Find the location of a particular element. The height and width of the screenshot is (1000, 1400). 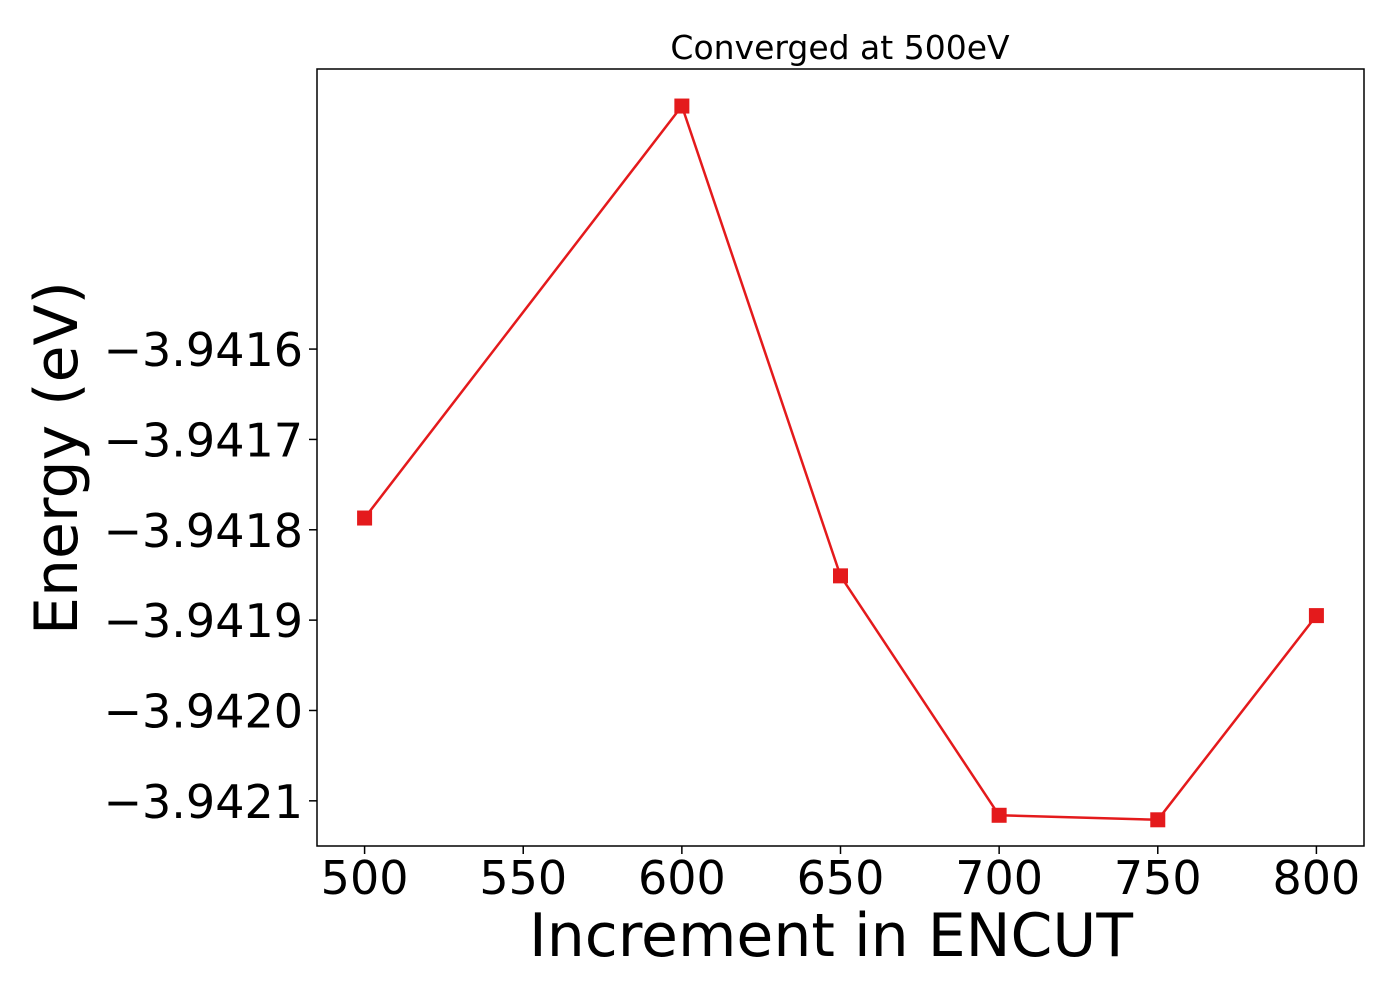

y-tick-label: −3.9419 is located at coordinates (204, 621).